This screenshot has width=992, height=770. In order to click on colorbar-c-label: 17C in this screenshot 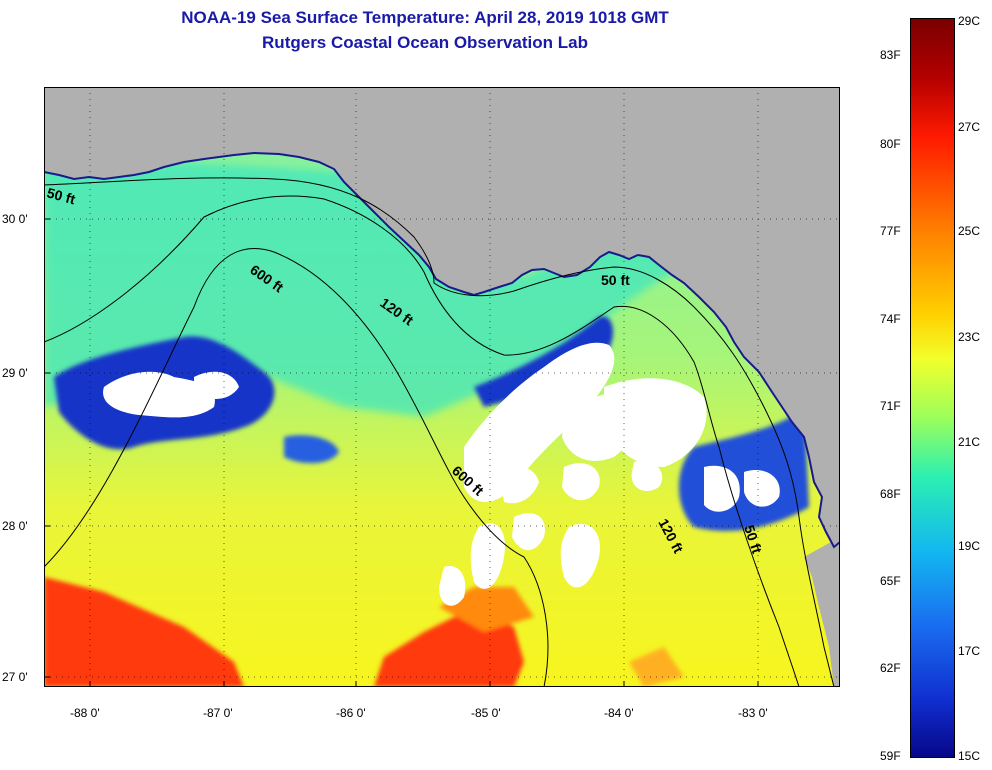, I will do `click(969, 651)`.